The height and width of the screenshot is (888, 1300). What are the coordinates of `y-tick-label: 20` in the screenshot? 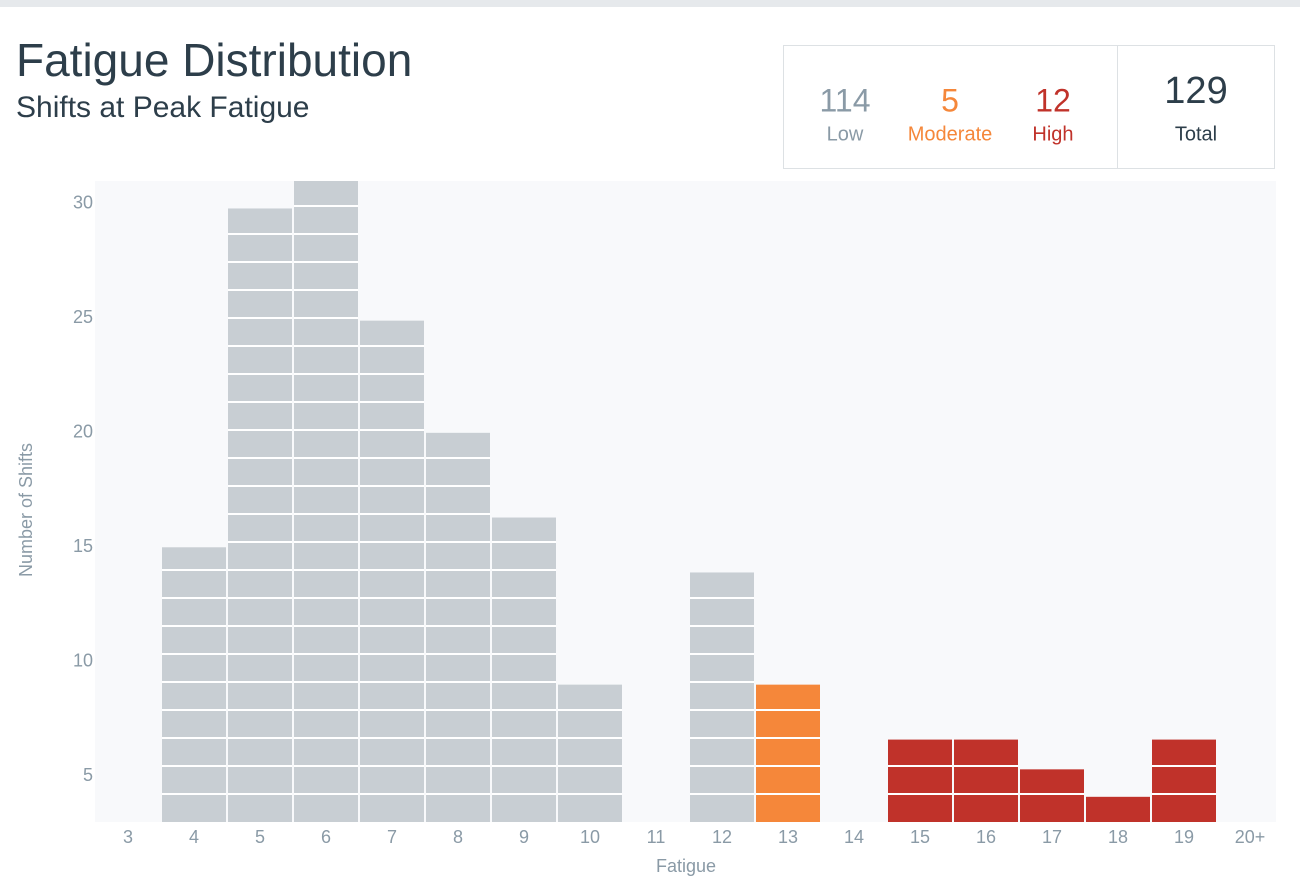 It's located at (83, 432).